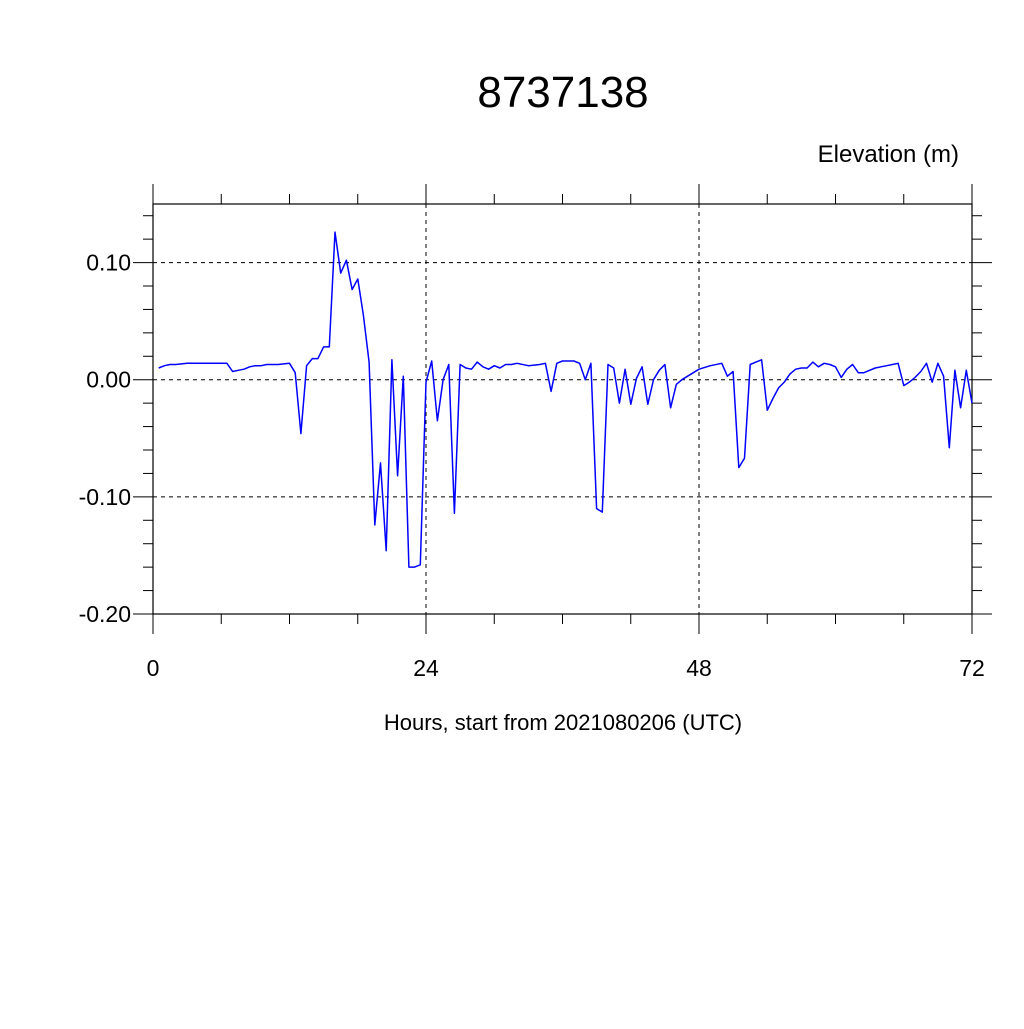 This screenshot has height=1029, width=1024. I want to click on x-tick-label: 72, so click(972, 668).